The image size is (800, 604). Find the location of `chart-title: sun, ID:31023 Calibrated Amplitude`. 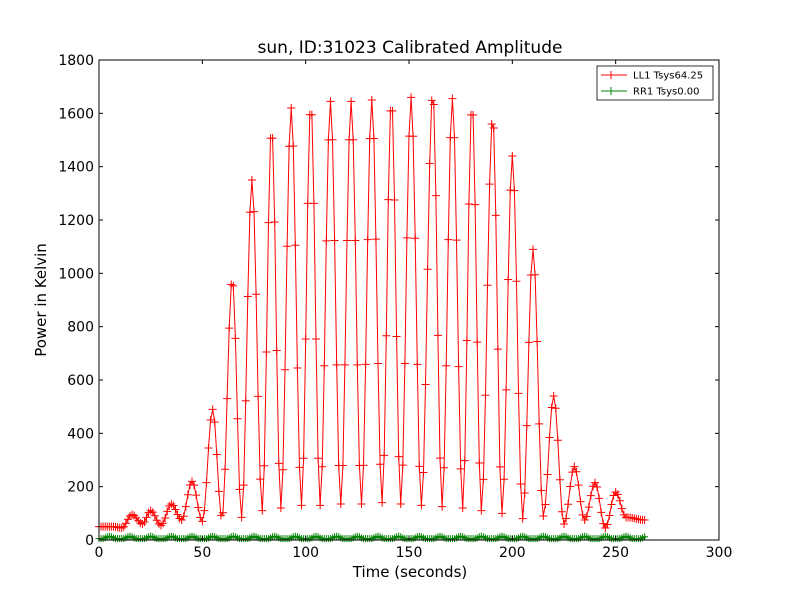

chart-title: sun, ID:31023 Calibrated Amplitude is located at coordinates (410, 48).